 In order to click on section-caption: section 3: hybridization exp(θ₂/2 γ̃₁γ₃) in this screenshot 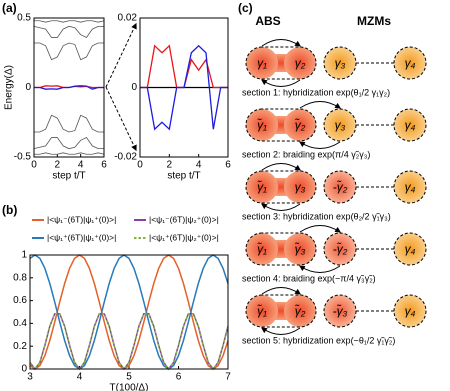, I will do `click(316, 216)`.